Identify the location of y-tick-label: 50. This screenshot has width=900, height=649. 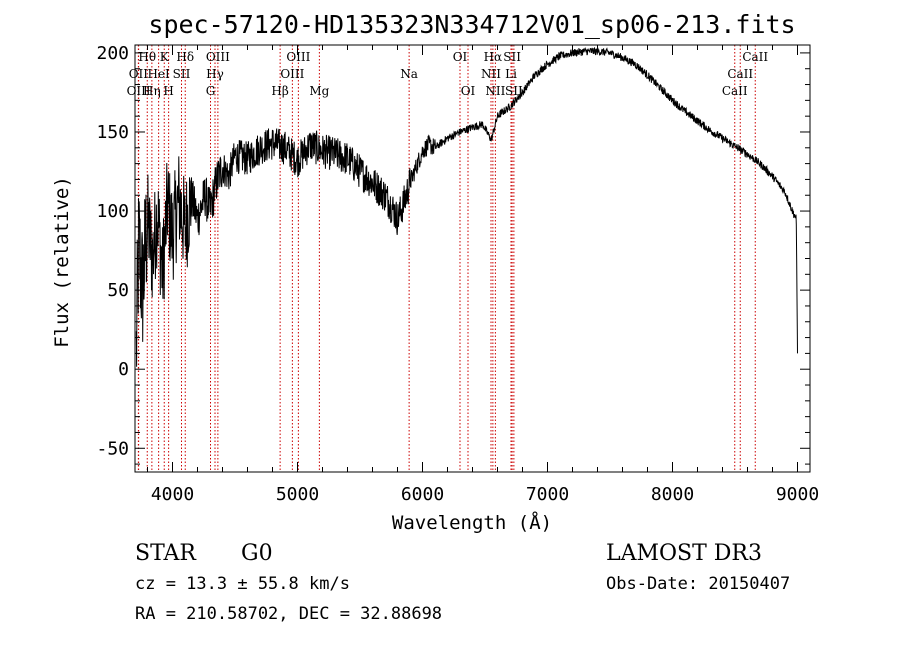
(118, 290).